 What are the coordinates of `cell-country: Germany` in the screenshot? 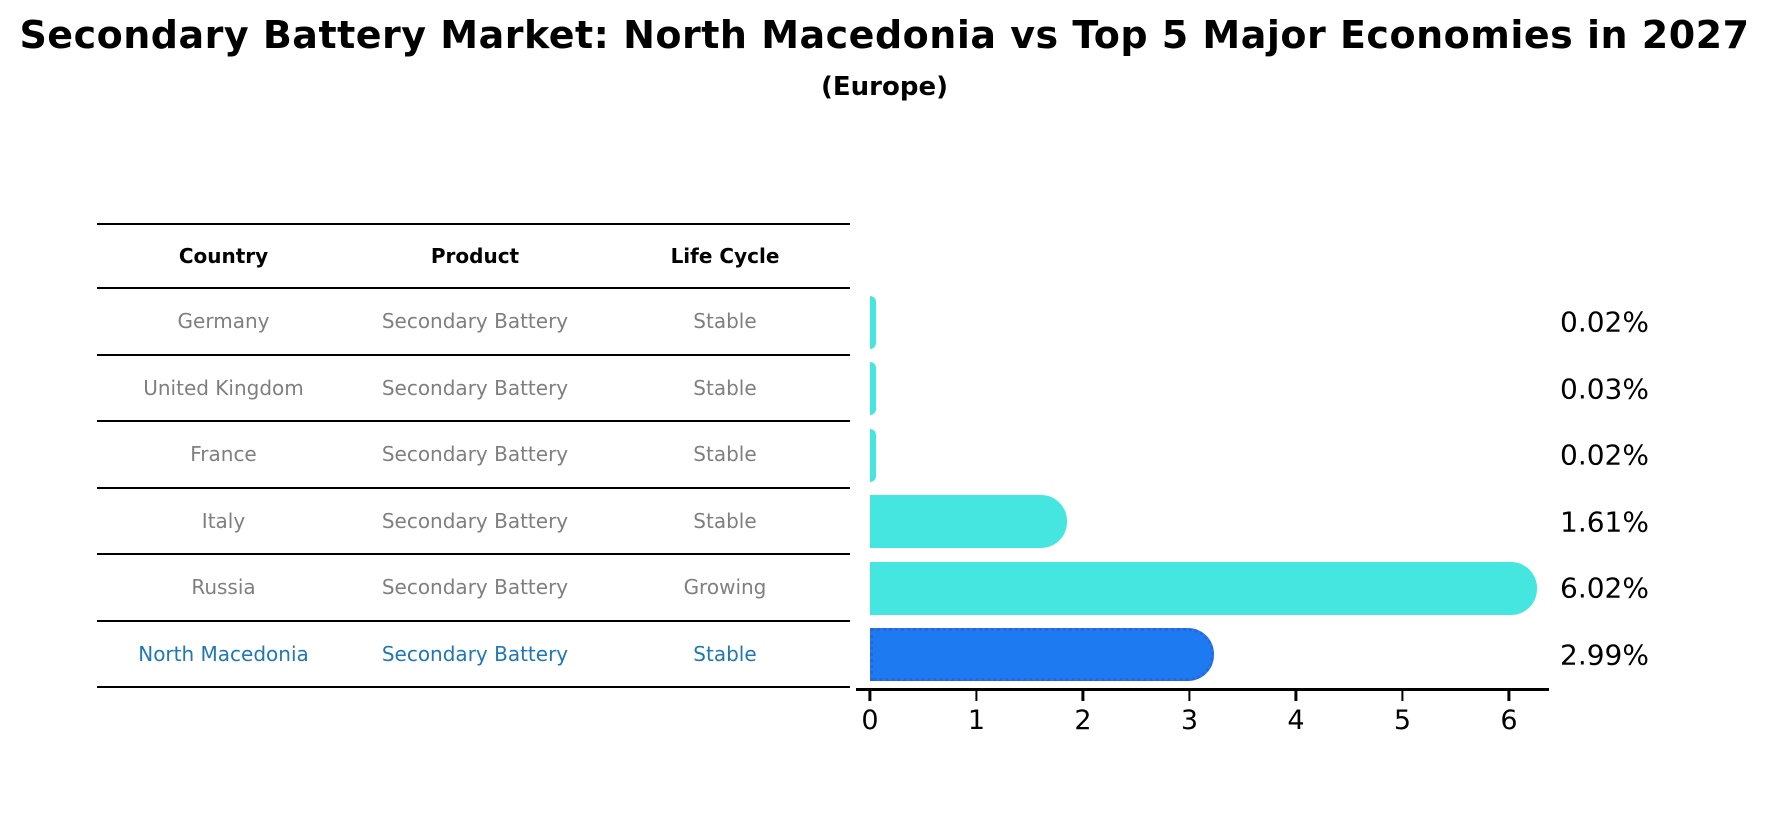 It's located at (223, 321).